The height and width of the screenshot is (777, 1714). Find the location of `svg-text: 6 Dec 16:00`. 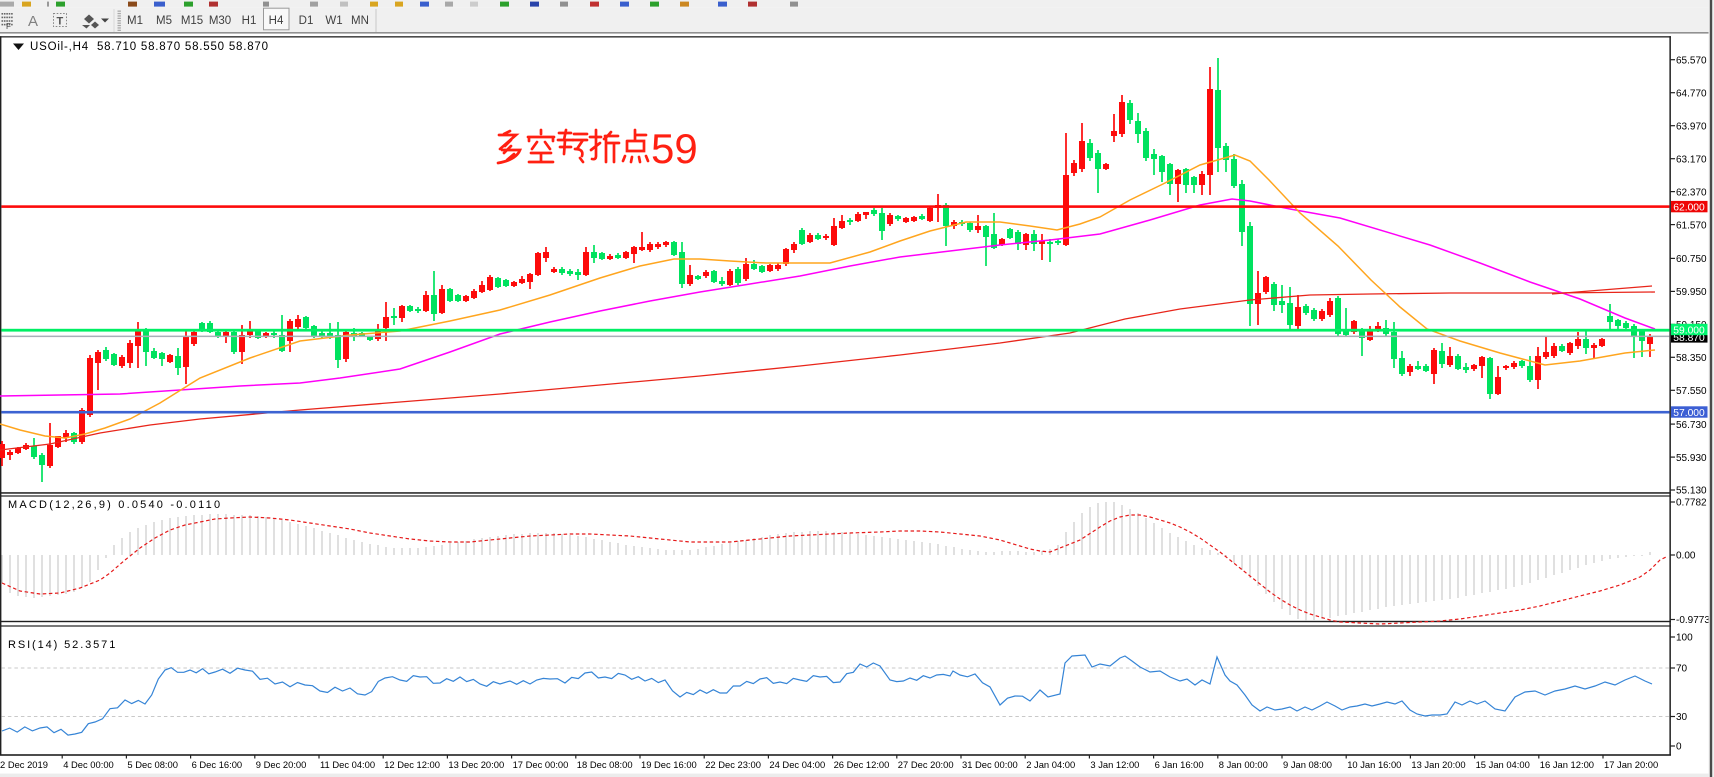

svg-text: 6 Dec 16:00 is located at coordinates (217, 764).